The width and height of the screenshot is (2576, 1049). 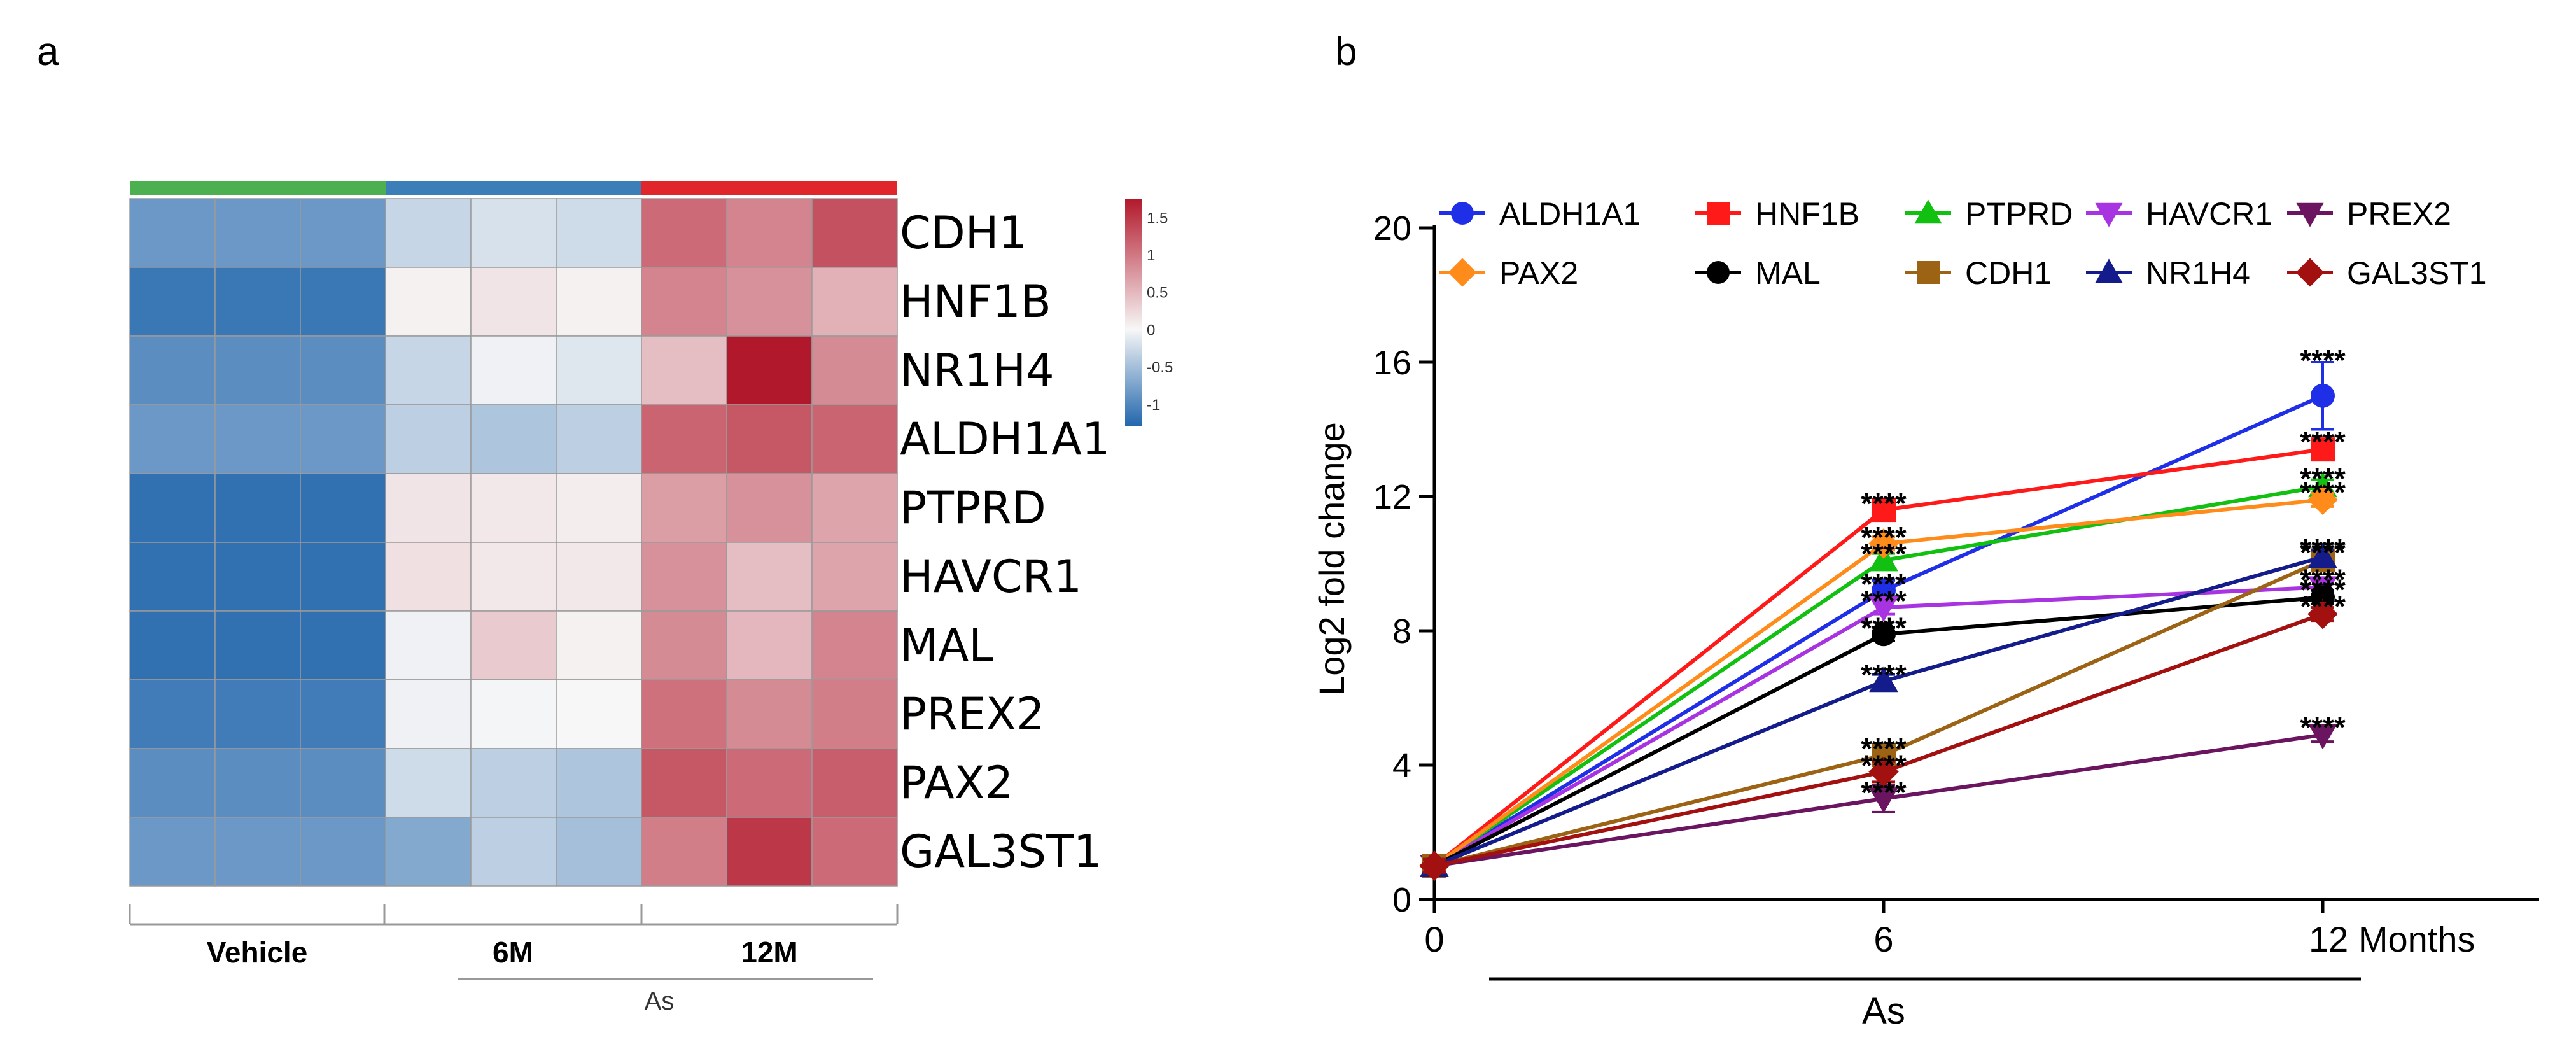 I want to click on colorbar-ticks: 1.5 1 0.5 0 -0.5 -1, so click(x=1160, y=311).